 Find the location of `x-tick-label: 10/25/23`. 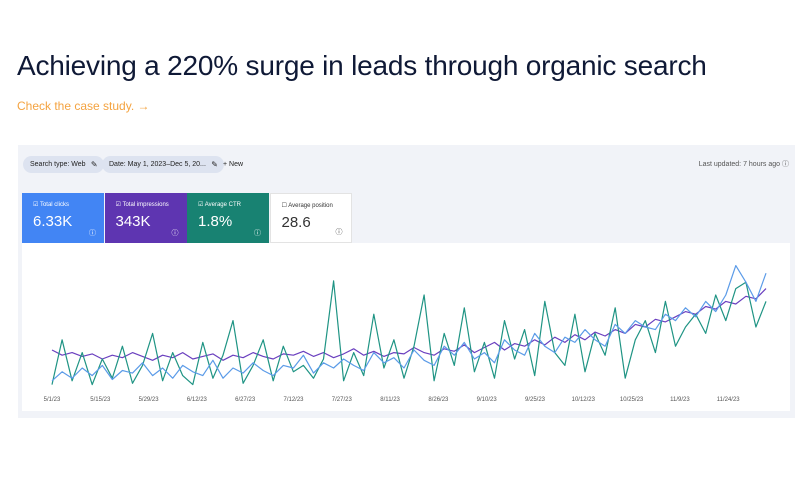

x-tick-label: 10/25/23 is located at coordinates (632, 400).